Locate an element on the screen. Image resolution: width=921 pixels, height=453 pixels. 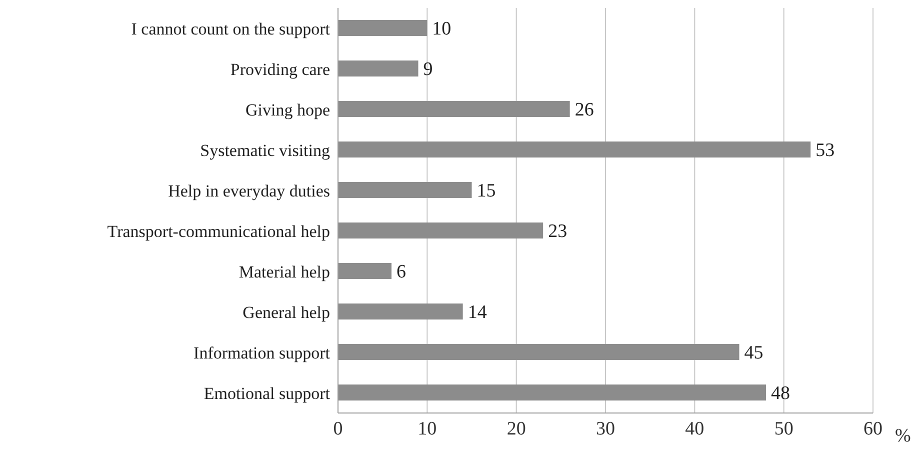
y-tick-label: Systematic visiting is located at coordinates (265, 150).